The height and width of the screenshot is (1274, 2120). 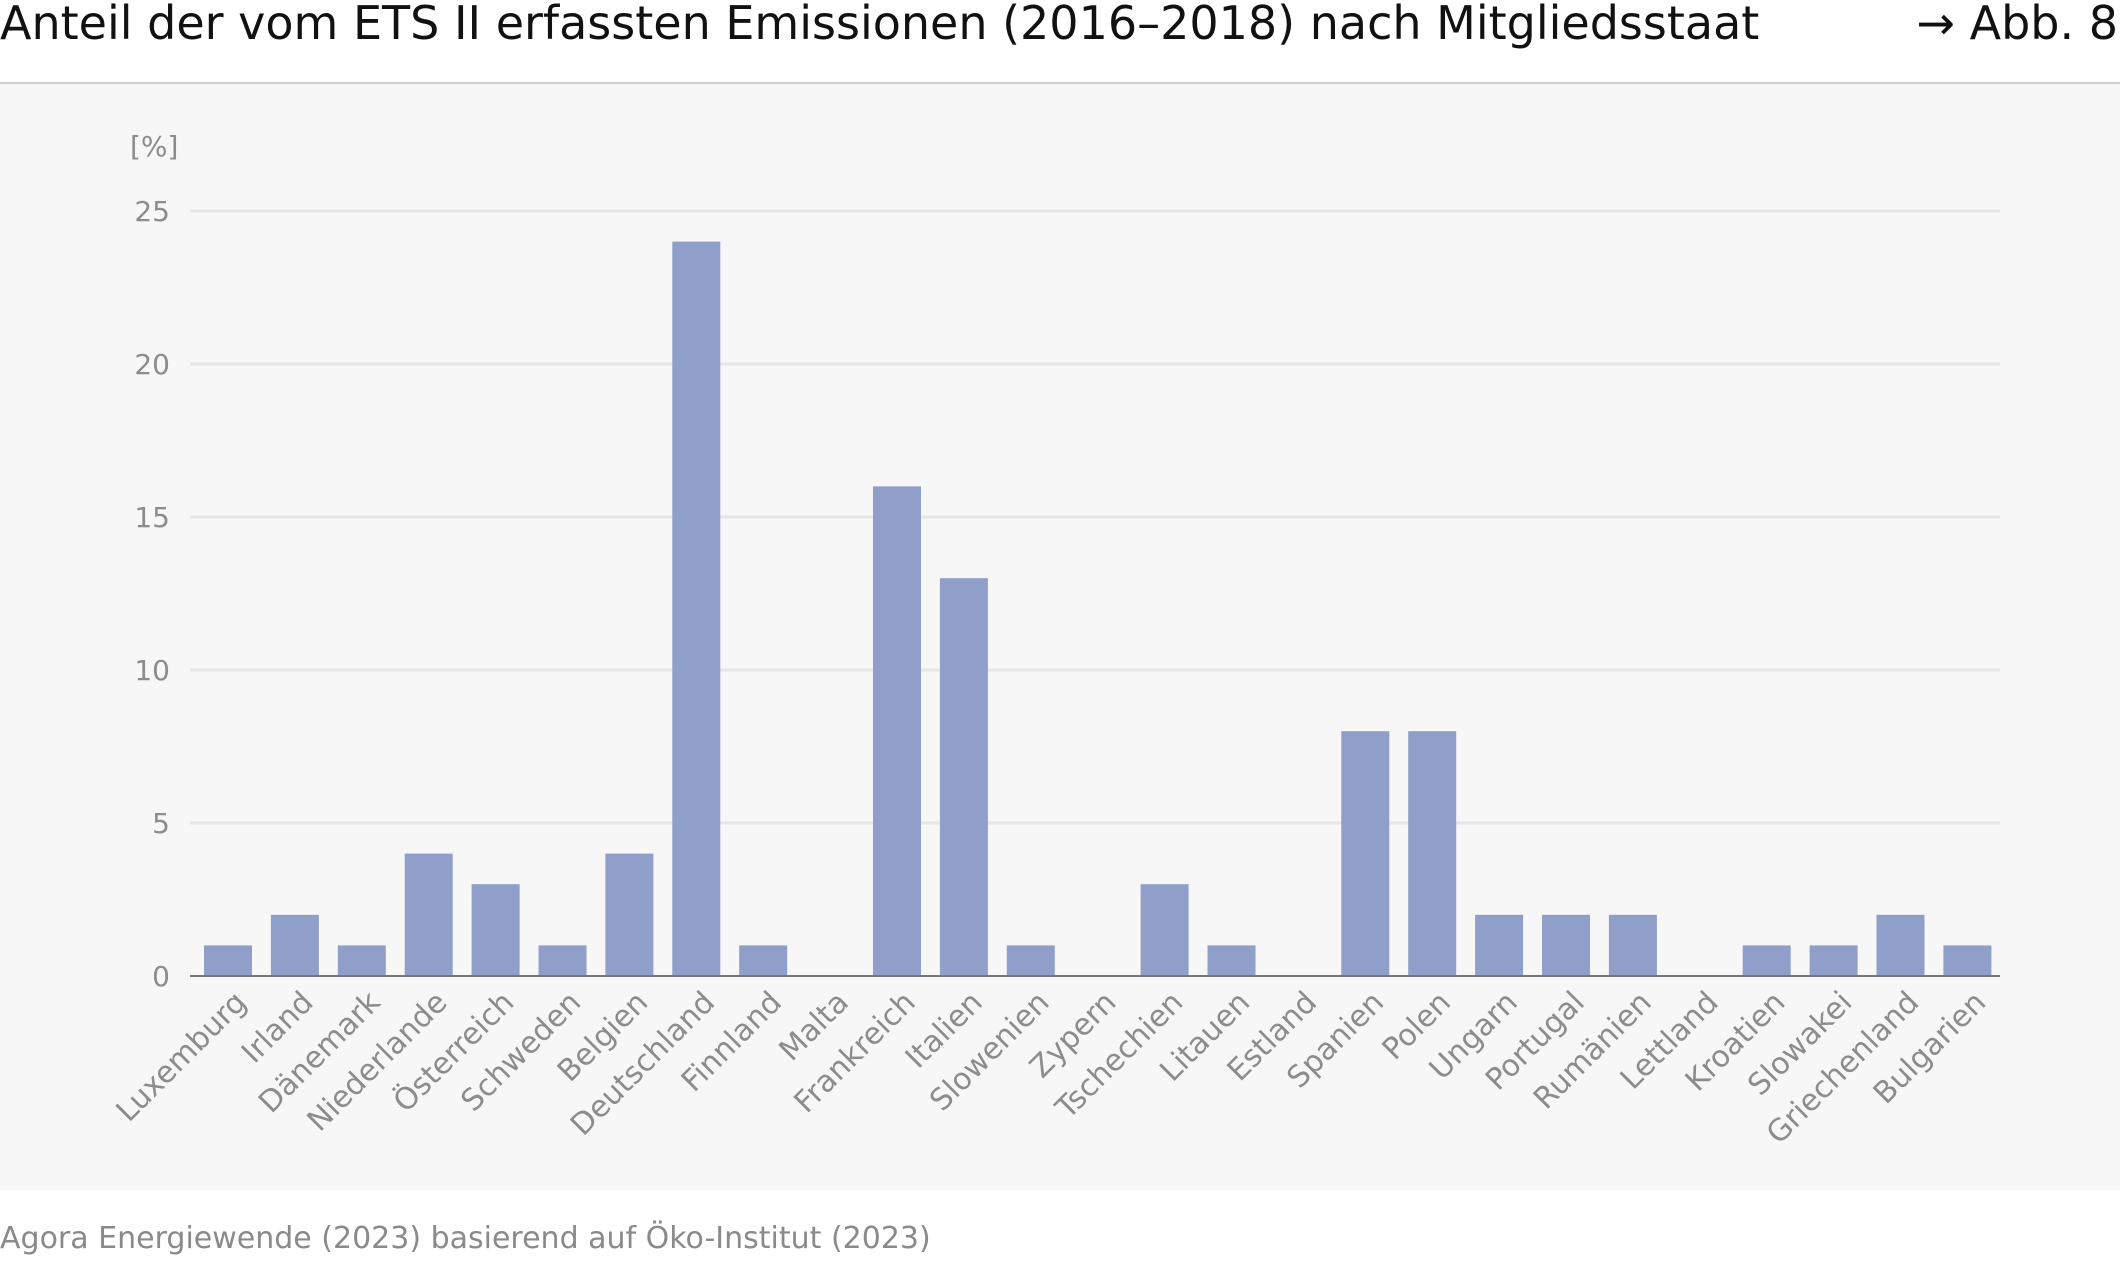 I want to click on y-tick-label: 25, so click(x=152, y=211).